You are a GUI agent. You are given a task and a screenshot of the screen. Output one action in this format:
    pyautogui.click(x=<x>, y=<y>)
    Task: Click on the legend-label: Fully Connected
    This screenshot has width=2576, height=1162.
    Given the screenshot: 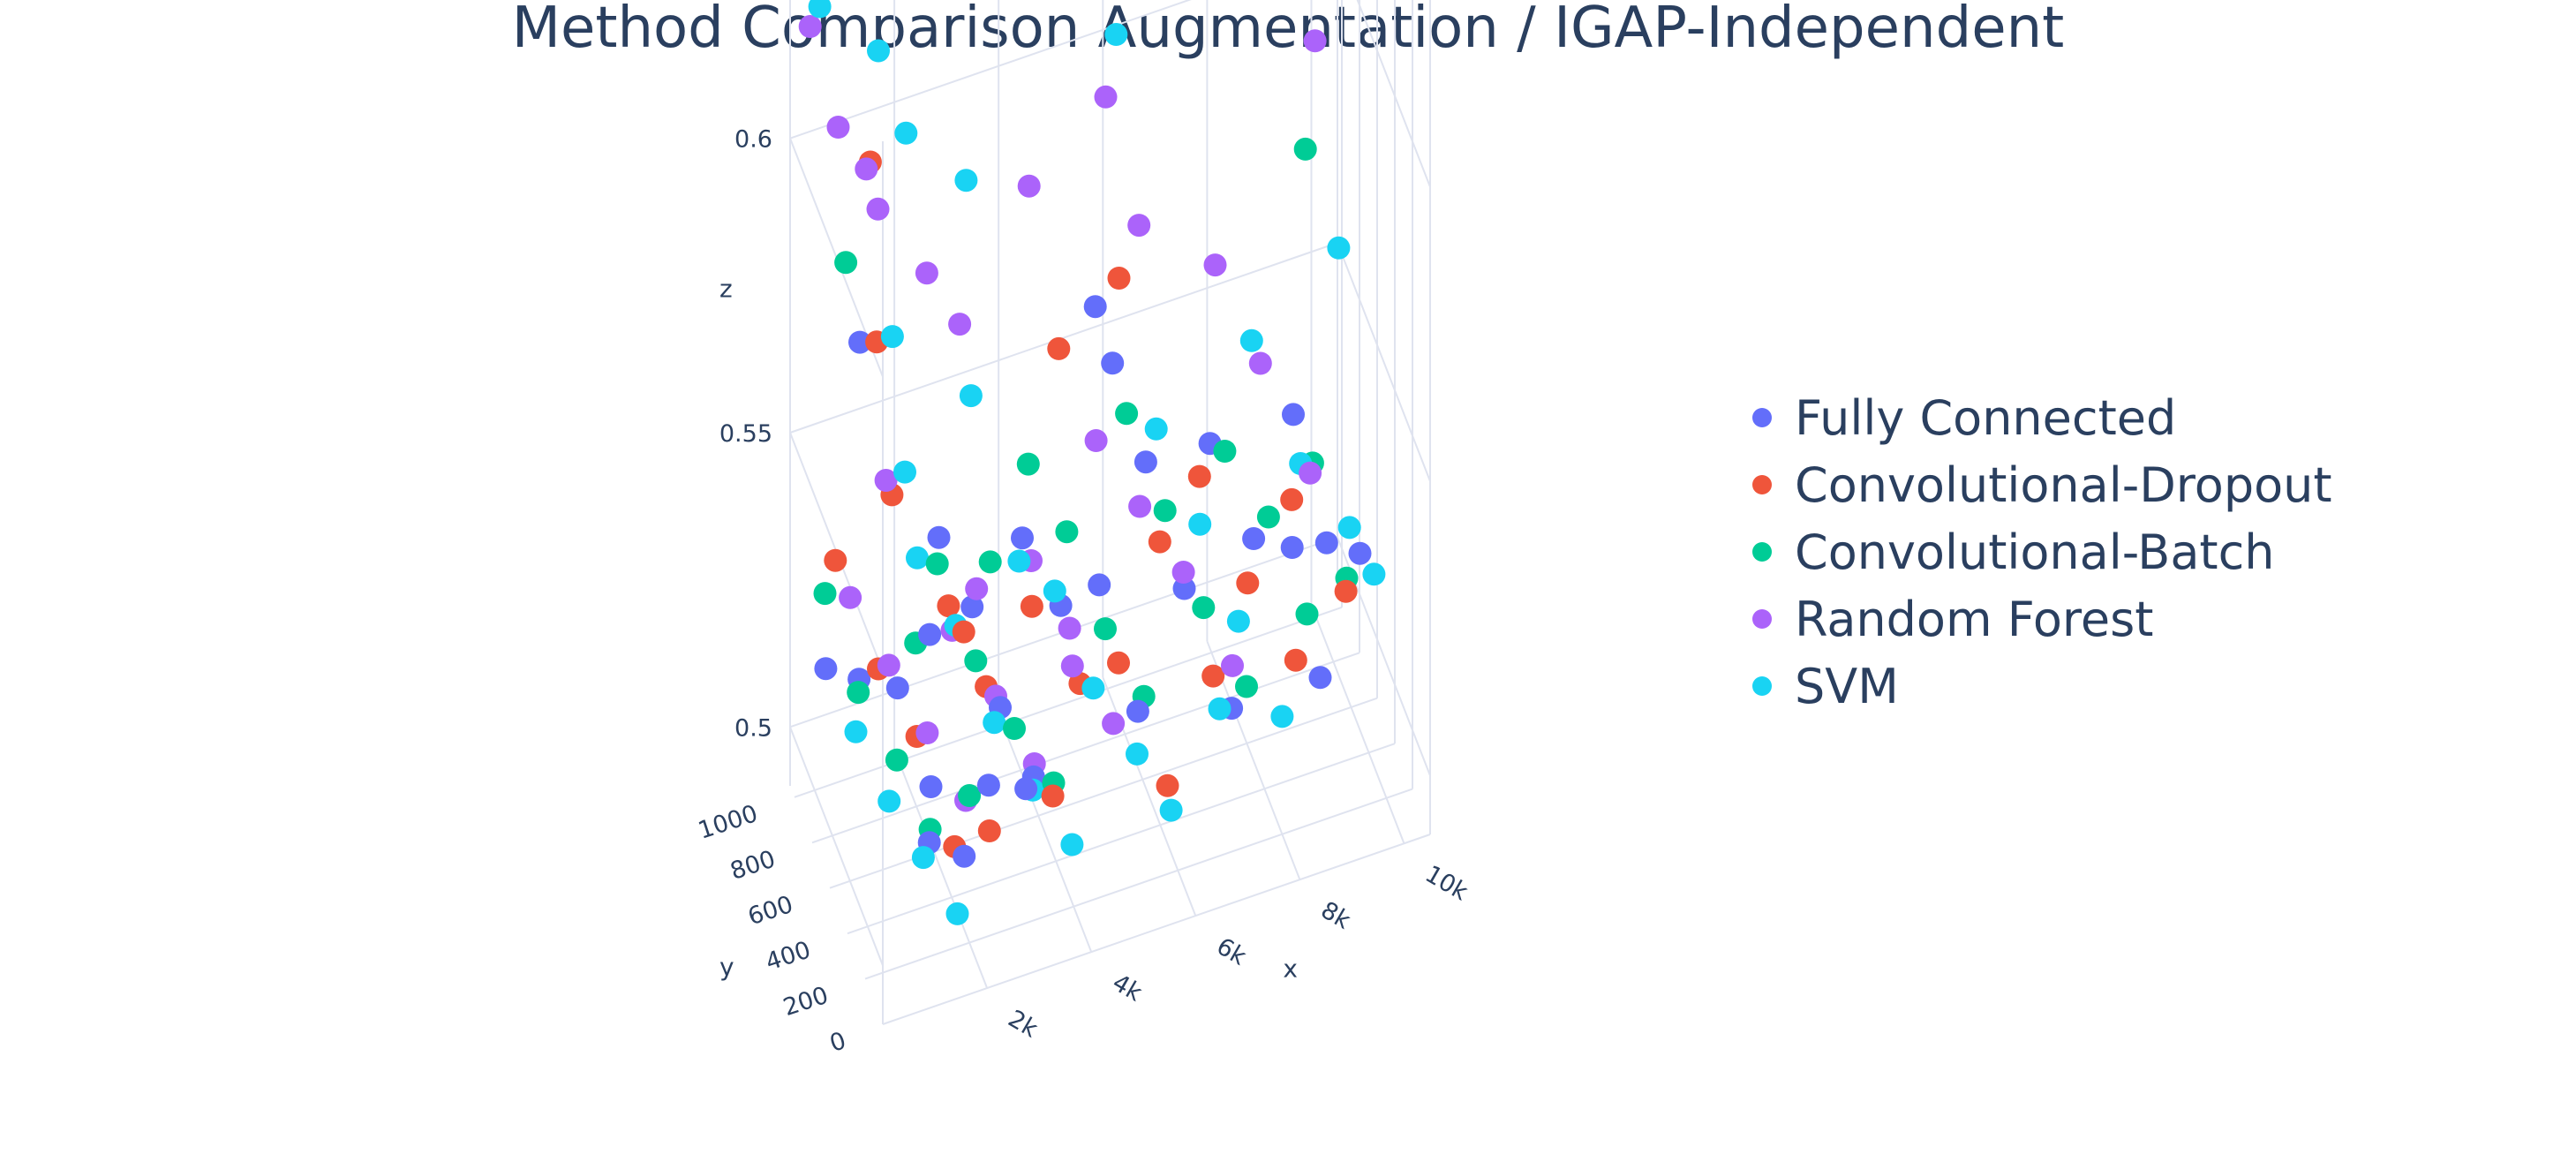 What is the action you would take?
    pyautogui.click(x=1986, y=418)
    